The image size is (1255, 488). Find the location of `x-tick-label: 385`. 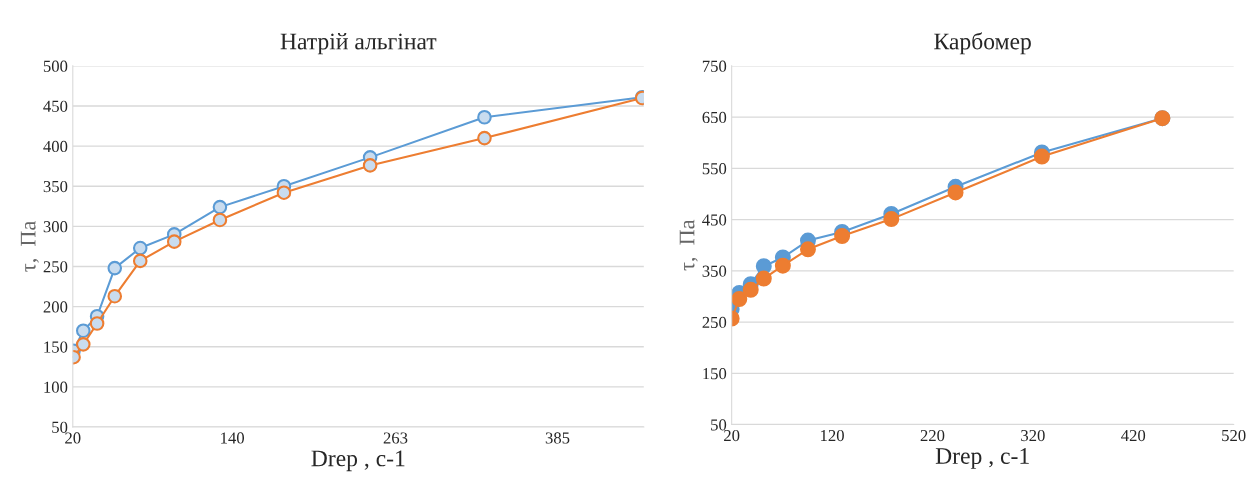

x-tick-label: 385 is located at coordinates (557, 438).